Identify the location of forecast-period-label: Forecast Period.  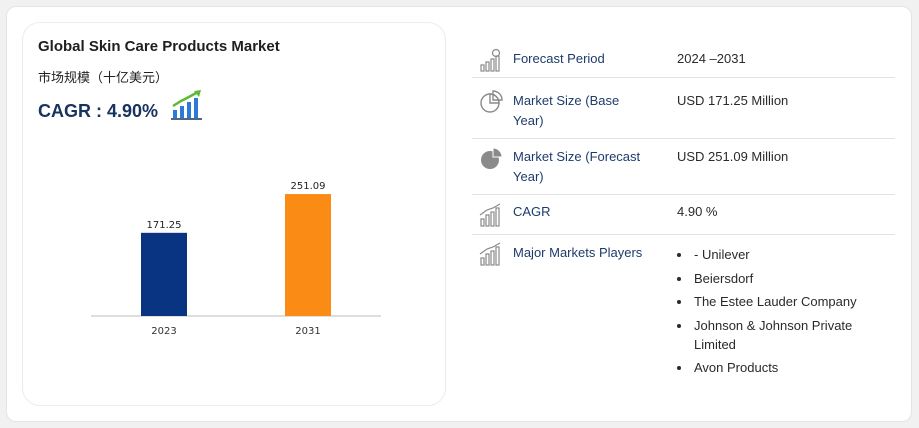
(559, 58).